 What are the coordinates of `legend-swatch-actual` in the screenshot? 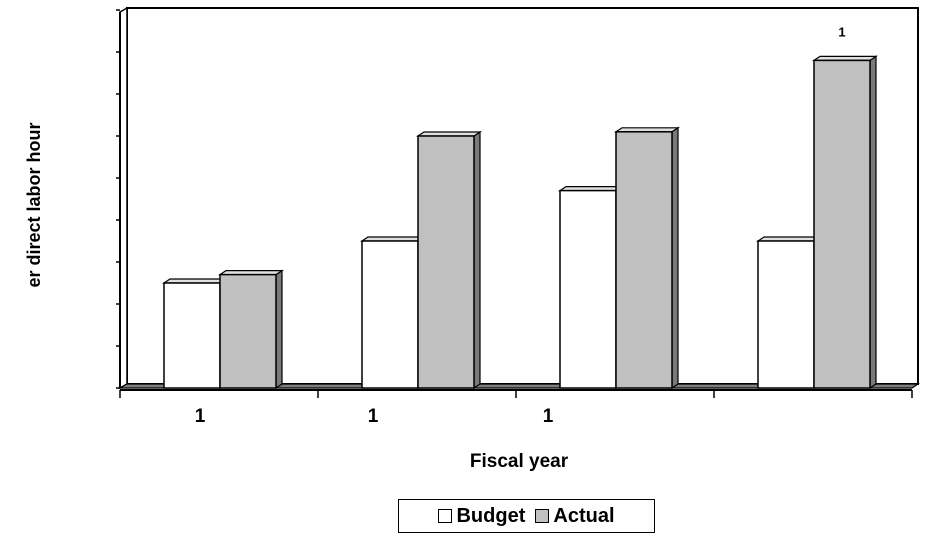 It's located at (542, 516).